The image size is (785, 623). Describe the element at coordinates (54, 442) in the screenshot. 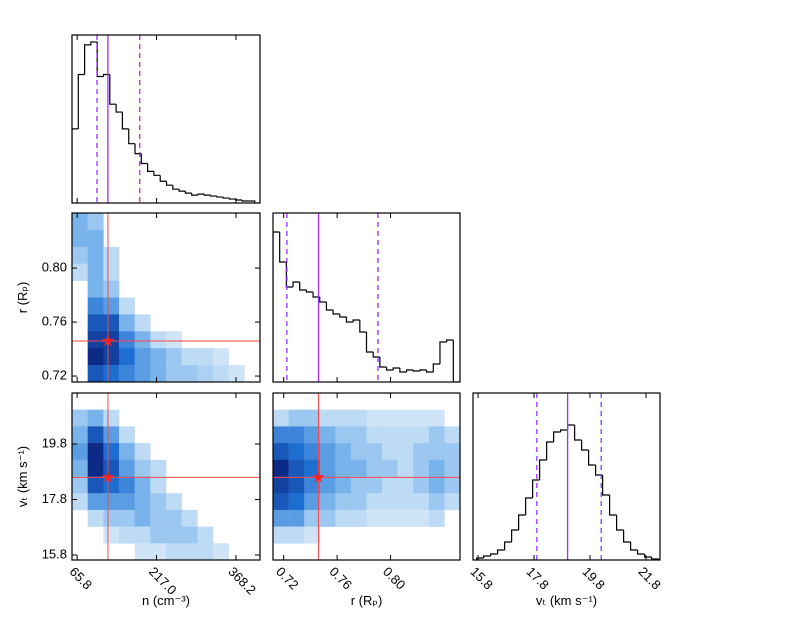

I see `y-tick-label: 19.8` at that location.